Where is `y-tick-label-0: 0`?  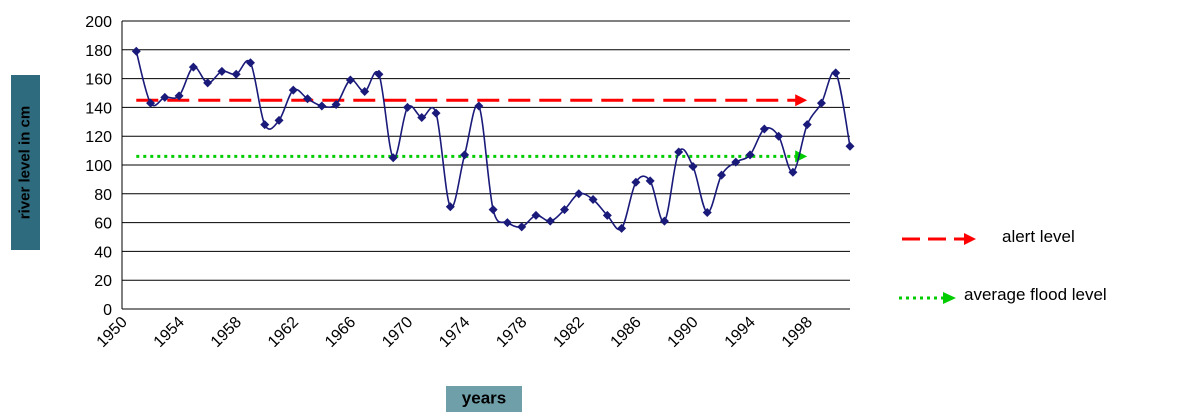 y-tick-label-0: 0 is located at coordinates (107, 310).